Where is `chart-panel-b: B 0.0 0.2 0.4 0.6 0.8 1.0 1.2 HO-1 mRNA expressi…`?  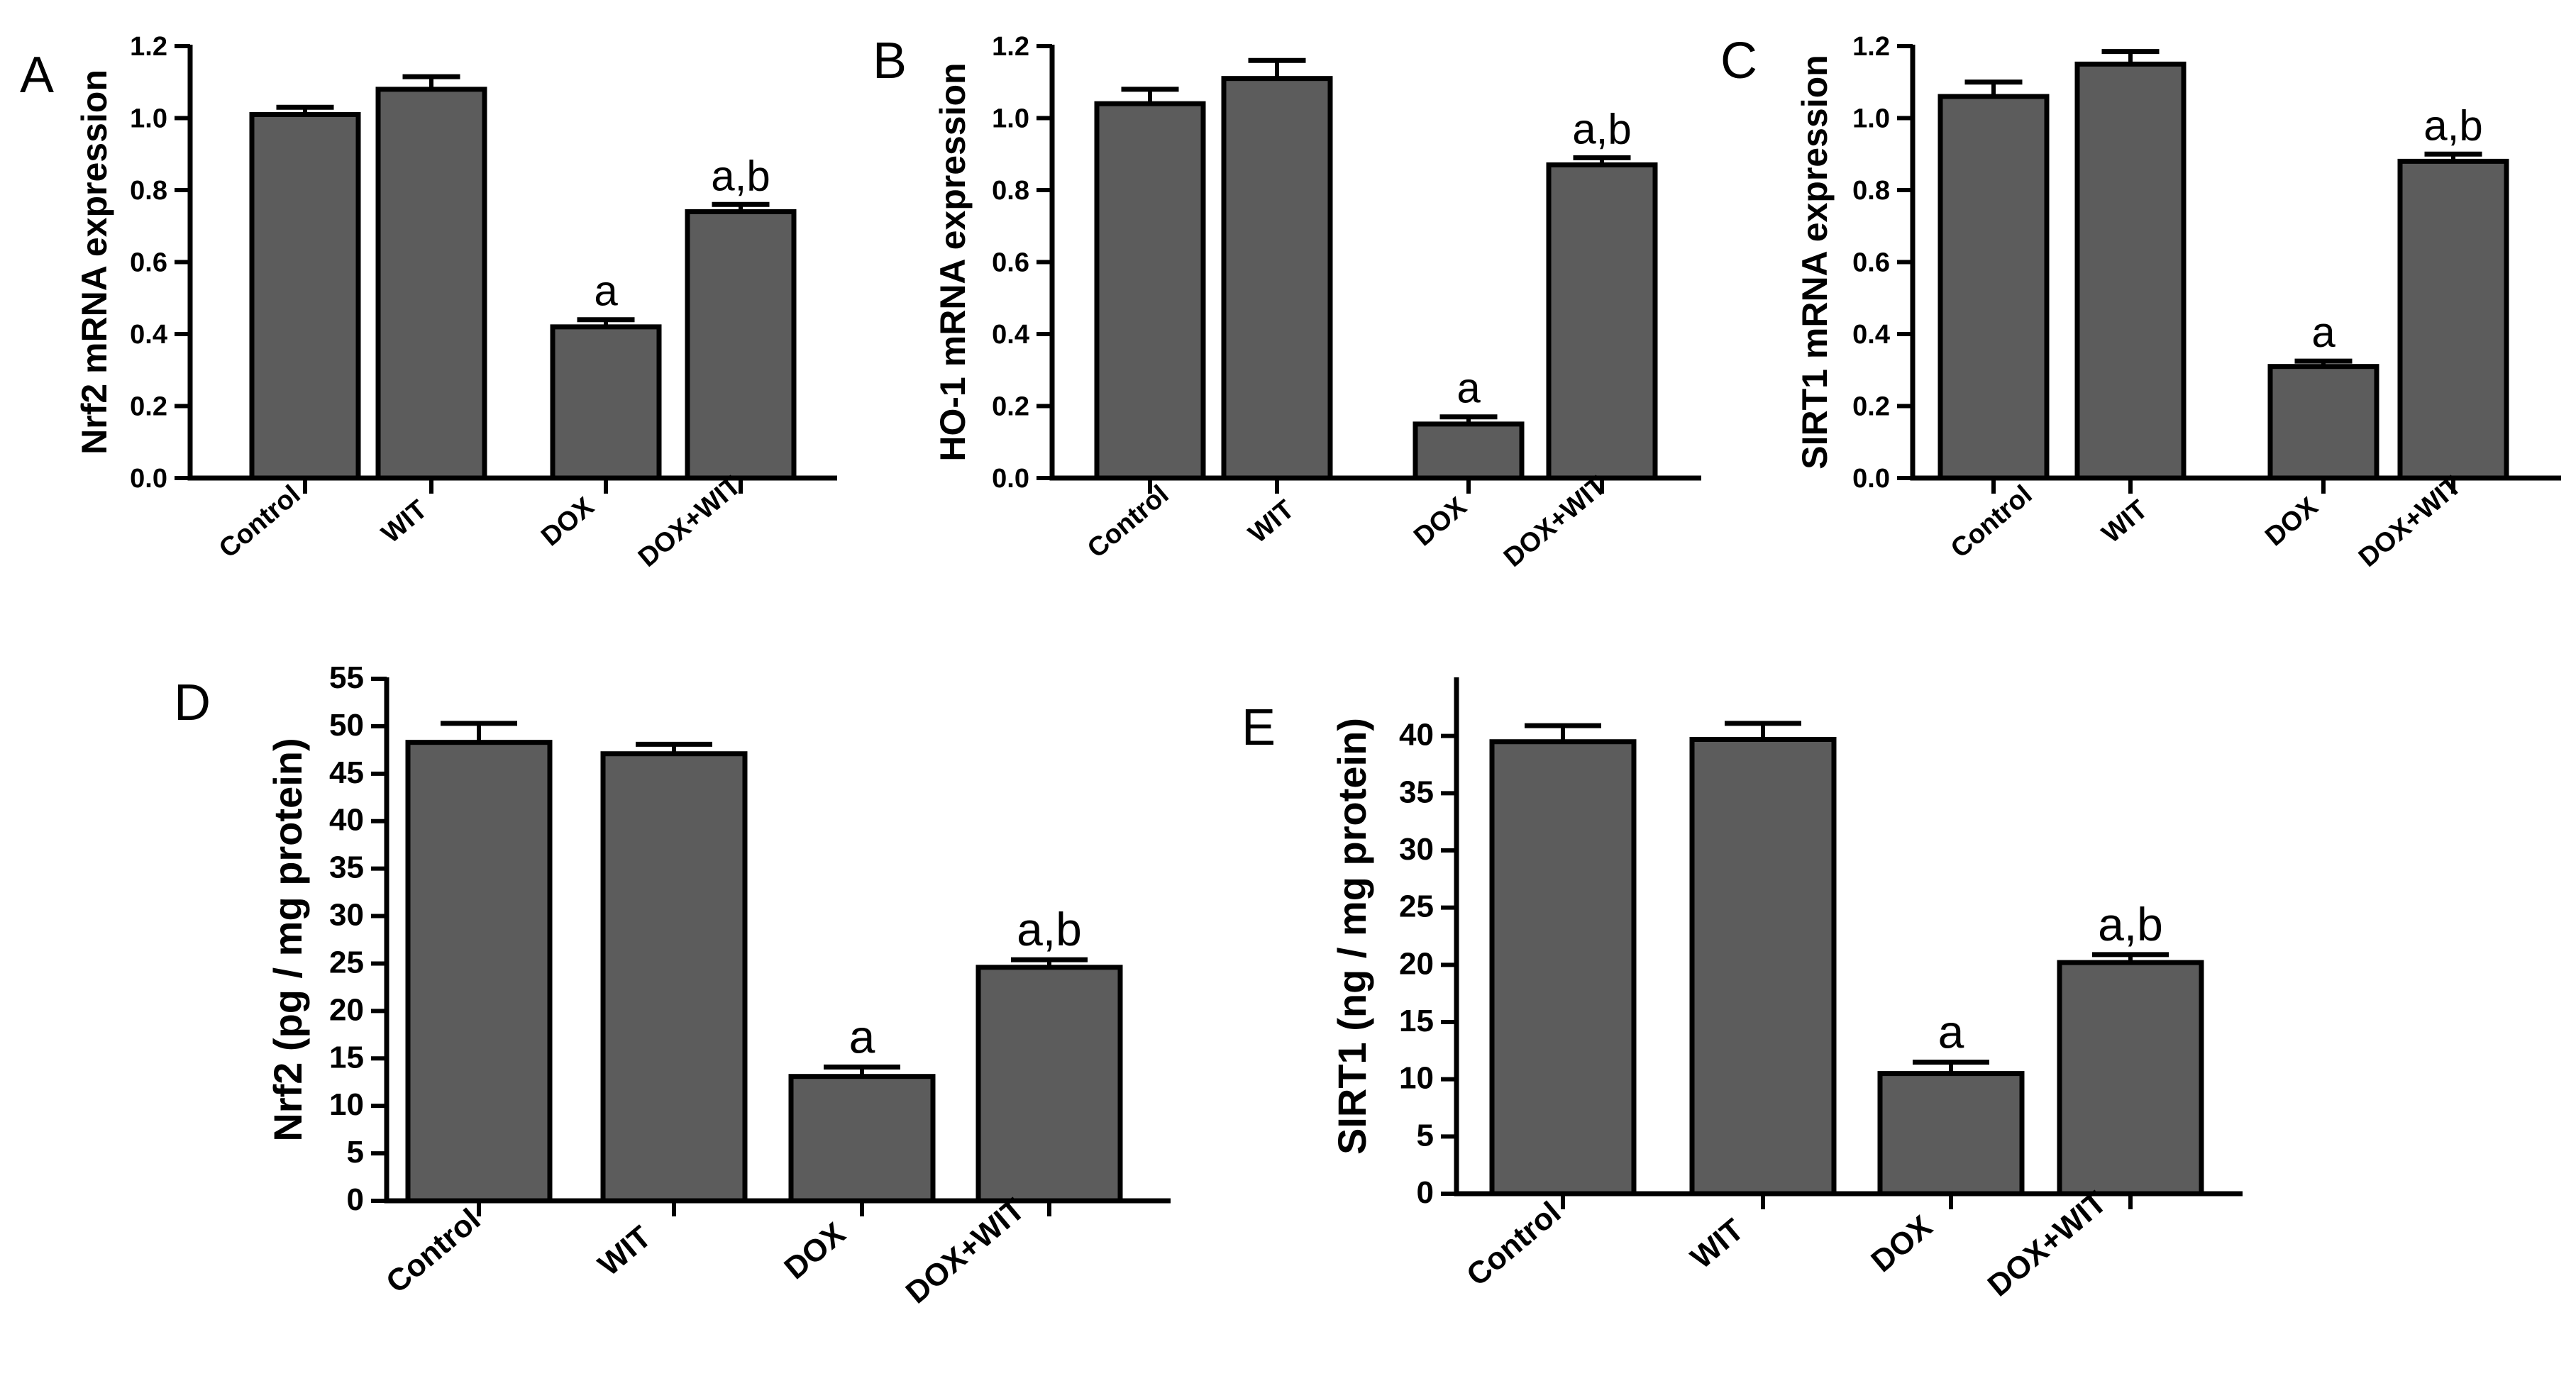 chart-panel-b: B 0.0 0.2 0.4 0.6 0.8 1.0 1.2 HO-1 mRNA expressi… is located at coordinates (1287, 302).